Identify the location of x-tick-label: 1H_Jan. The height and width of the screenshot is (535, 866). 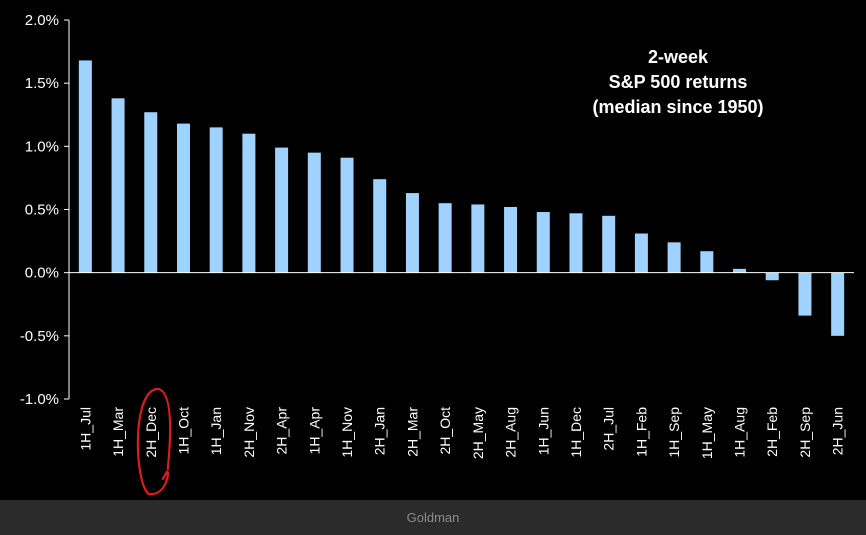
(216, 431).